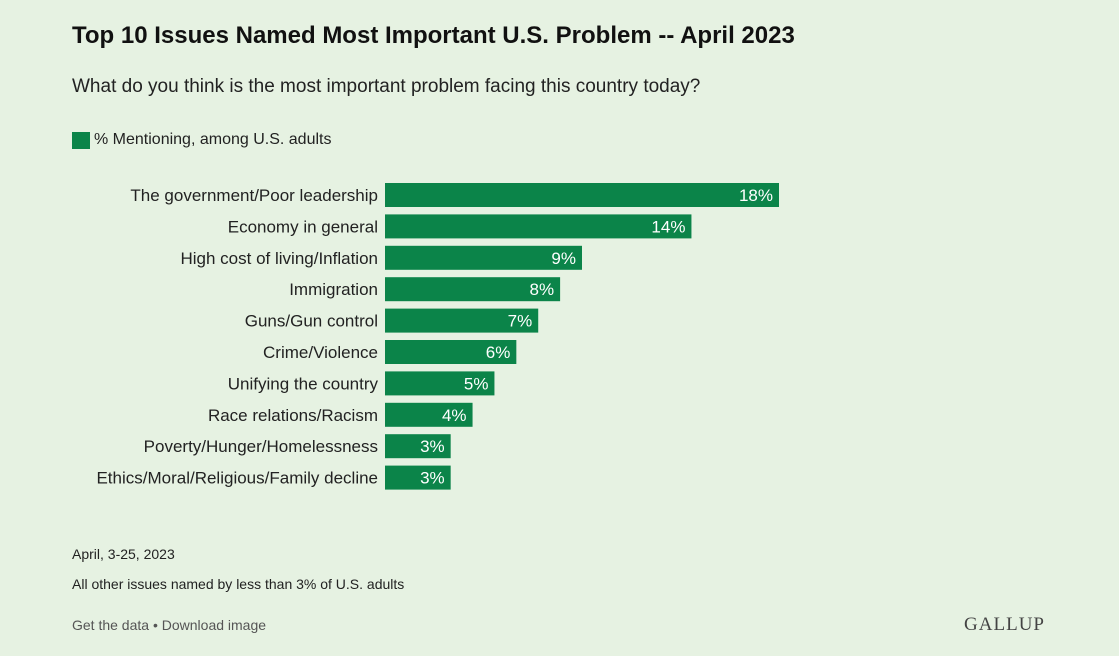 The image size is (1119, 656). What do you see at coordinates (261, 446) in the screenshot?
I see `category-label: Poverty/Hunger/Homelessness` at bounding box center [261, 446].